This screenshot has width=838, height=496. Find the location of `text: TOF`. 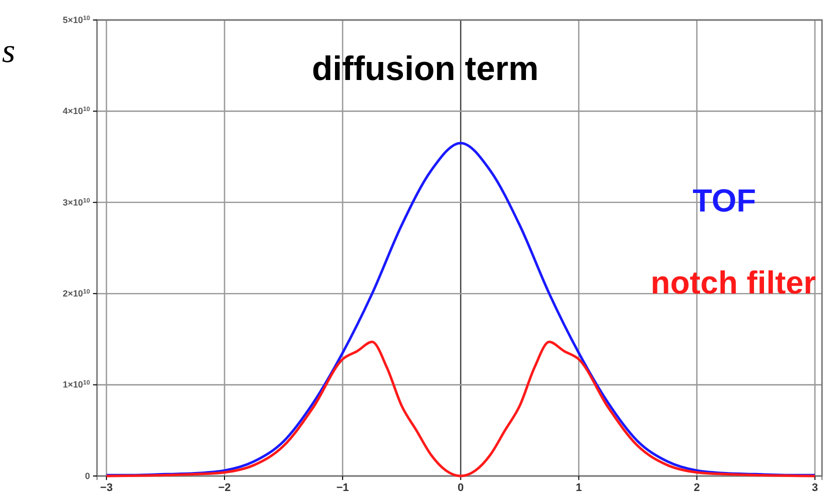

text: TOF is located at coordinates (724, 200).